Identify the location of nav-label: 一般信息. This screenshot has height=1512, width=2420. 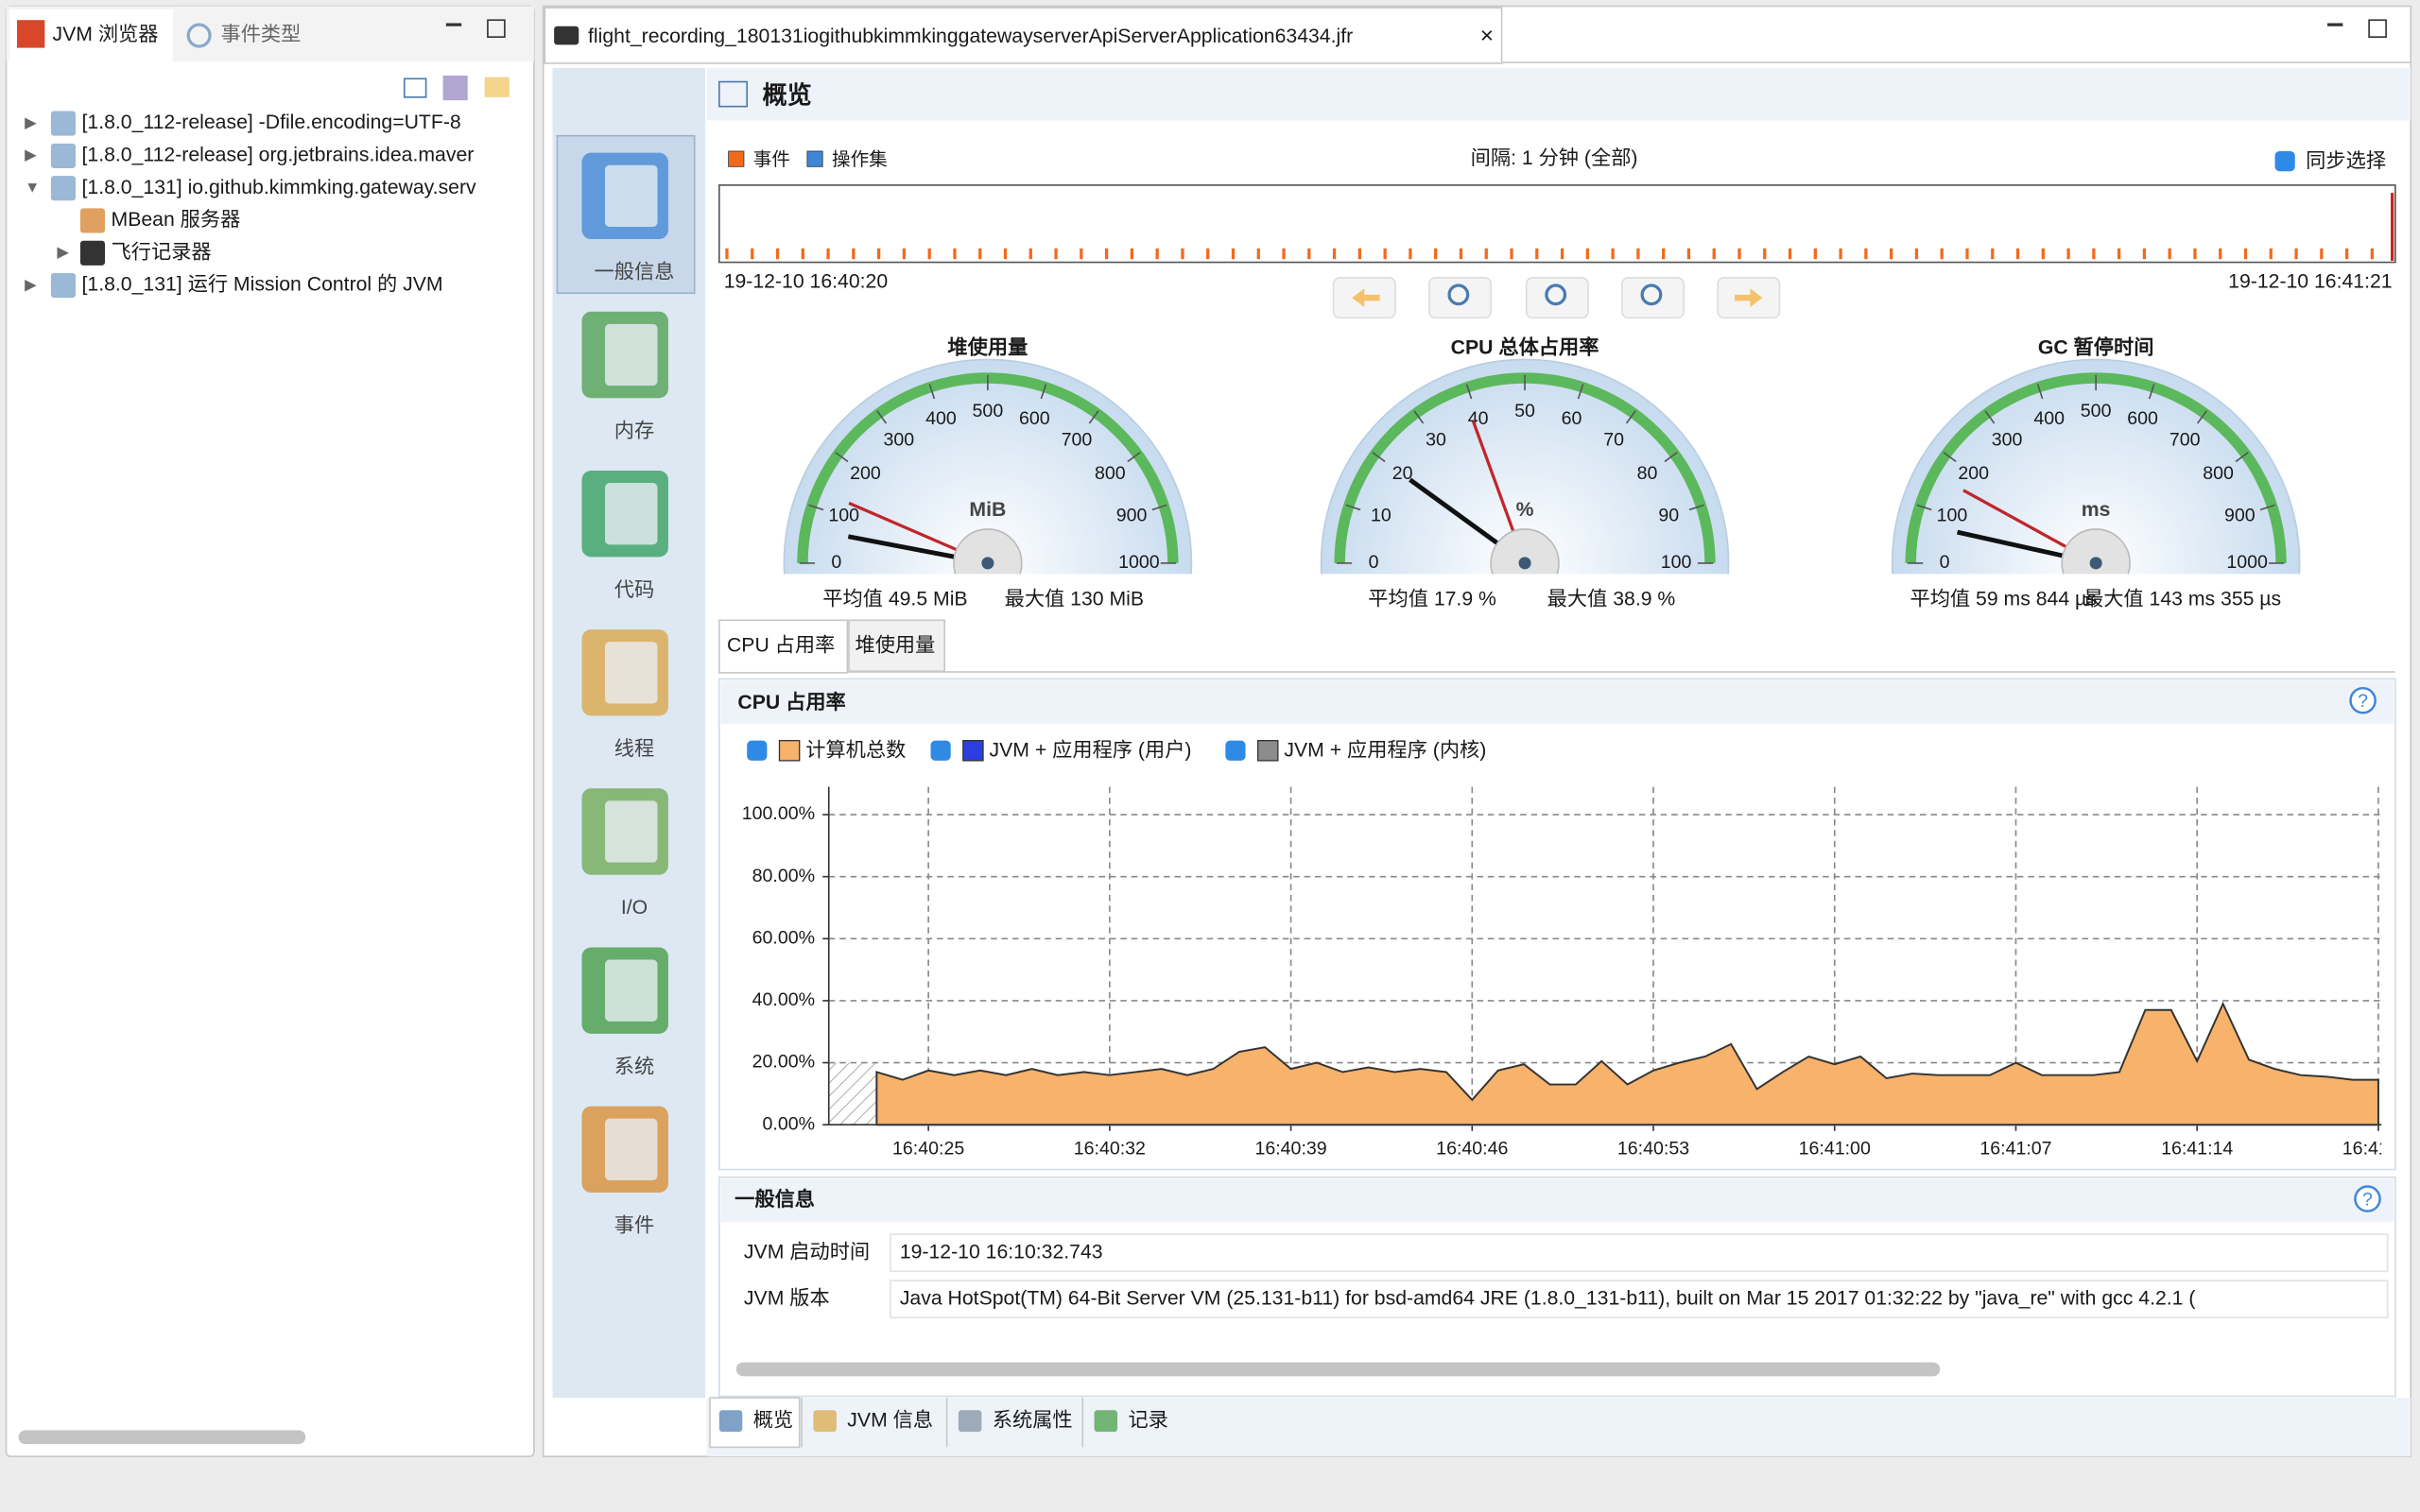
(635, 272).